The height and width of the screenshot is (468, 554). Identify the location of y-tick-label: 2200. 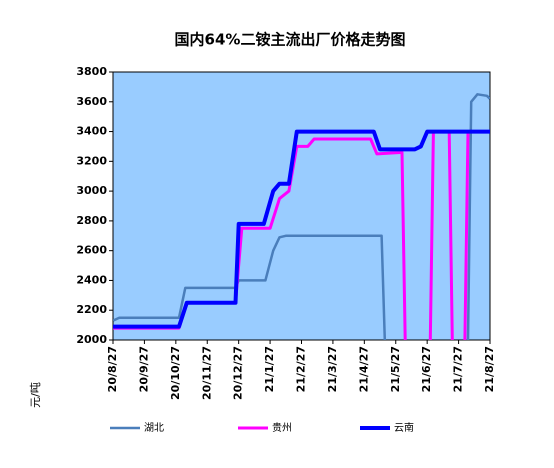
(91, 309).